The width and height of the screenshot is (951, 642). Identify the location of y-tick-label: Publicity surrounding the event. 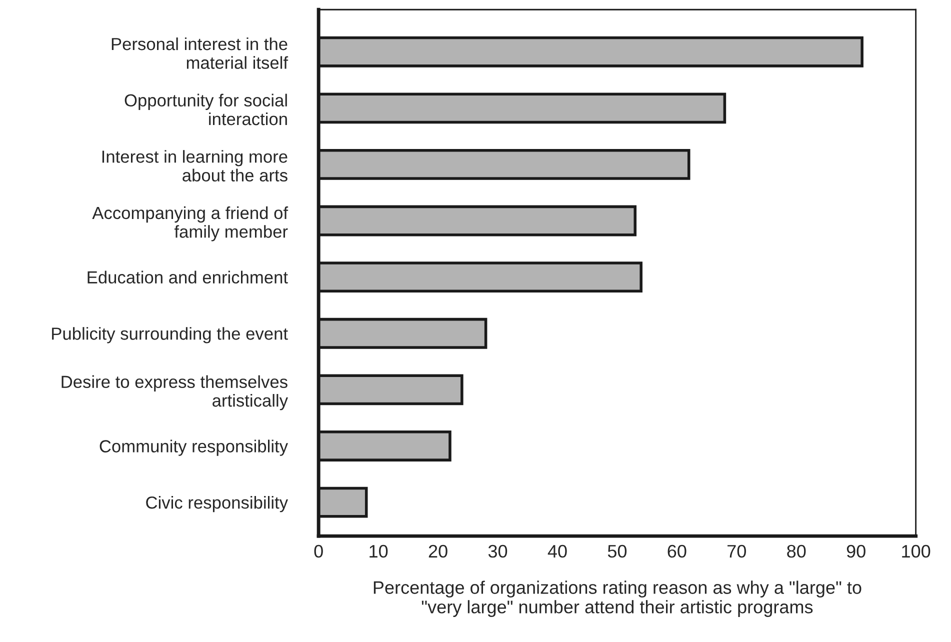
(170, 335).